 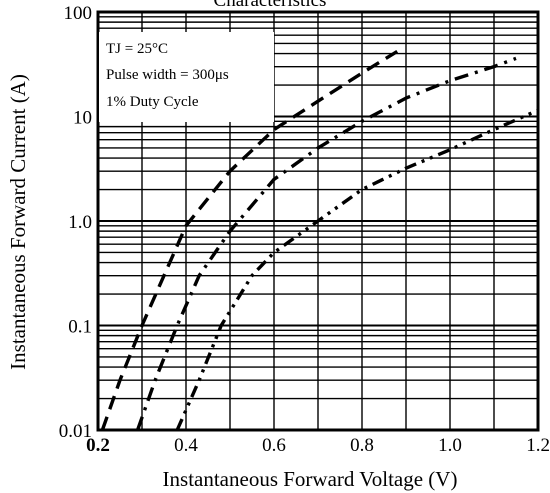 What do you see at coordinates (450, 445) in the screenshot?
I see `x-tick-label: 1.0` at bounding box center [450, 445].